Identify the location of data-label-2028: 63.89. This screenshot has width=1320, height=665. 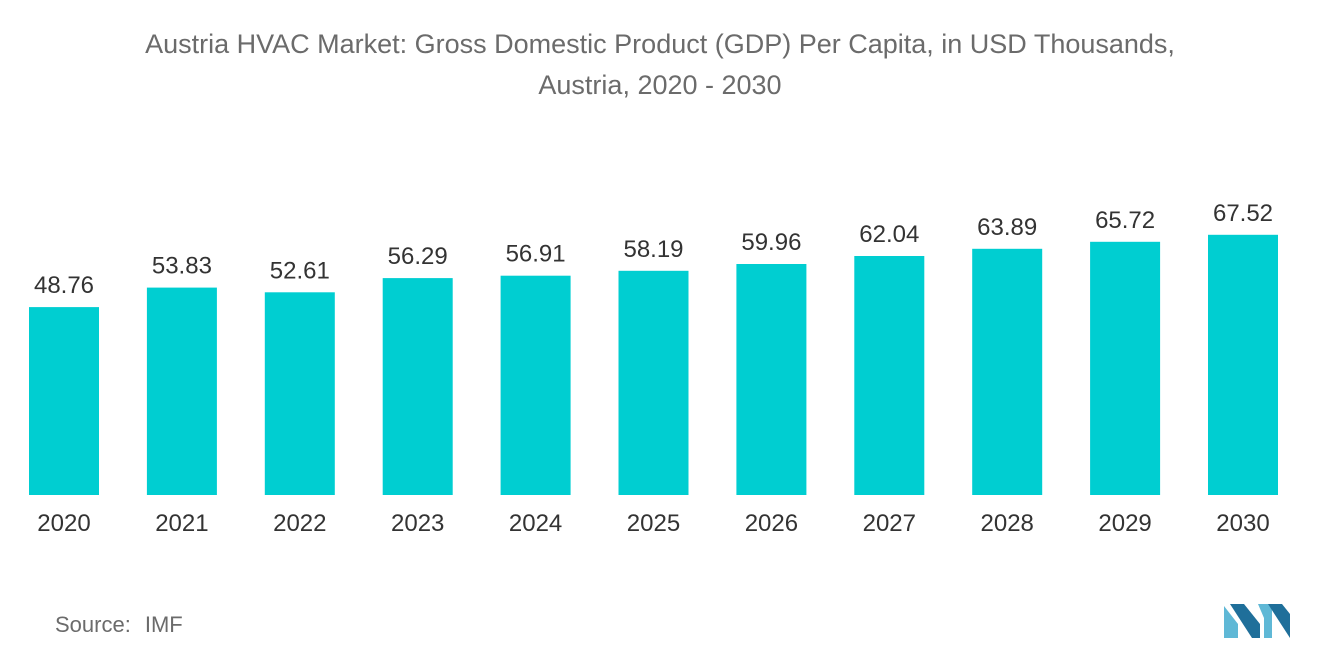
(1007, 227).